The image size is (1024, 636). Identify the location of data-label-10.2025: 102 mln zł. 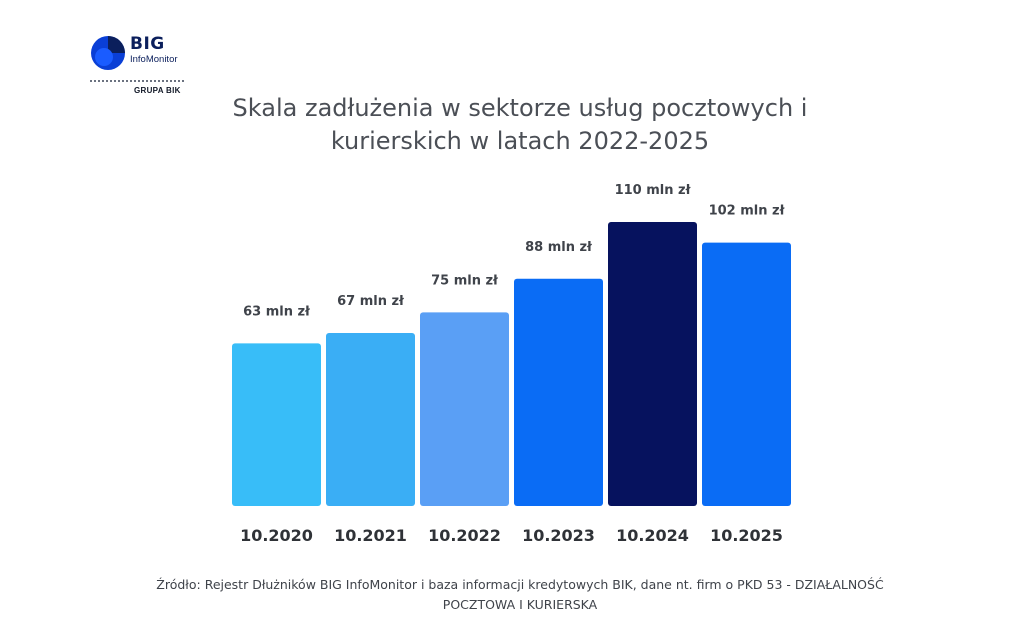
(747, 211).